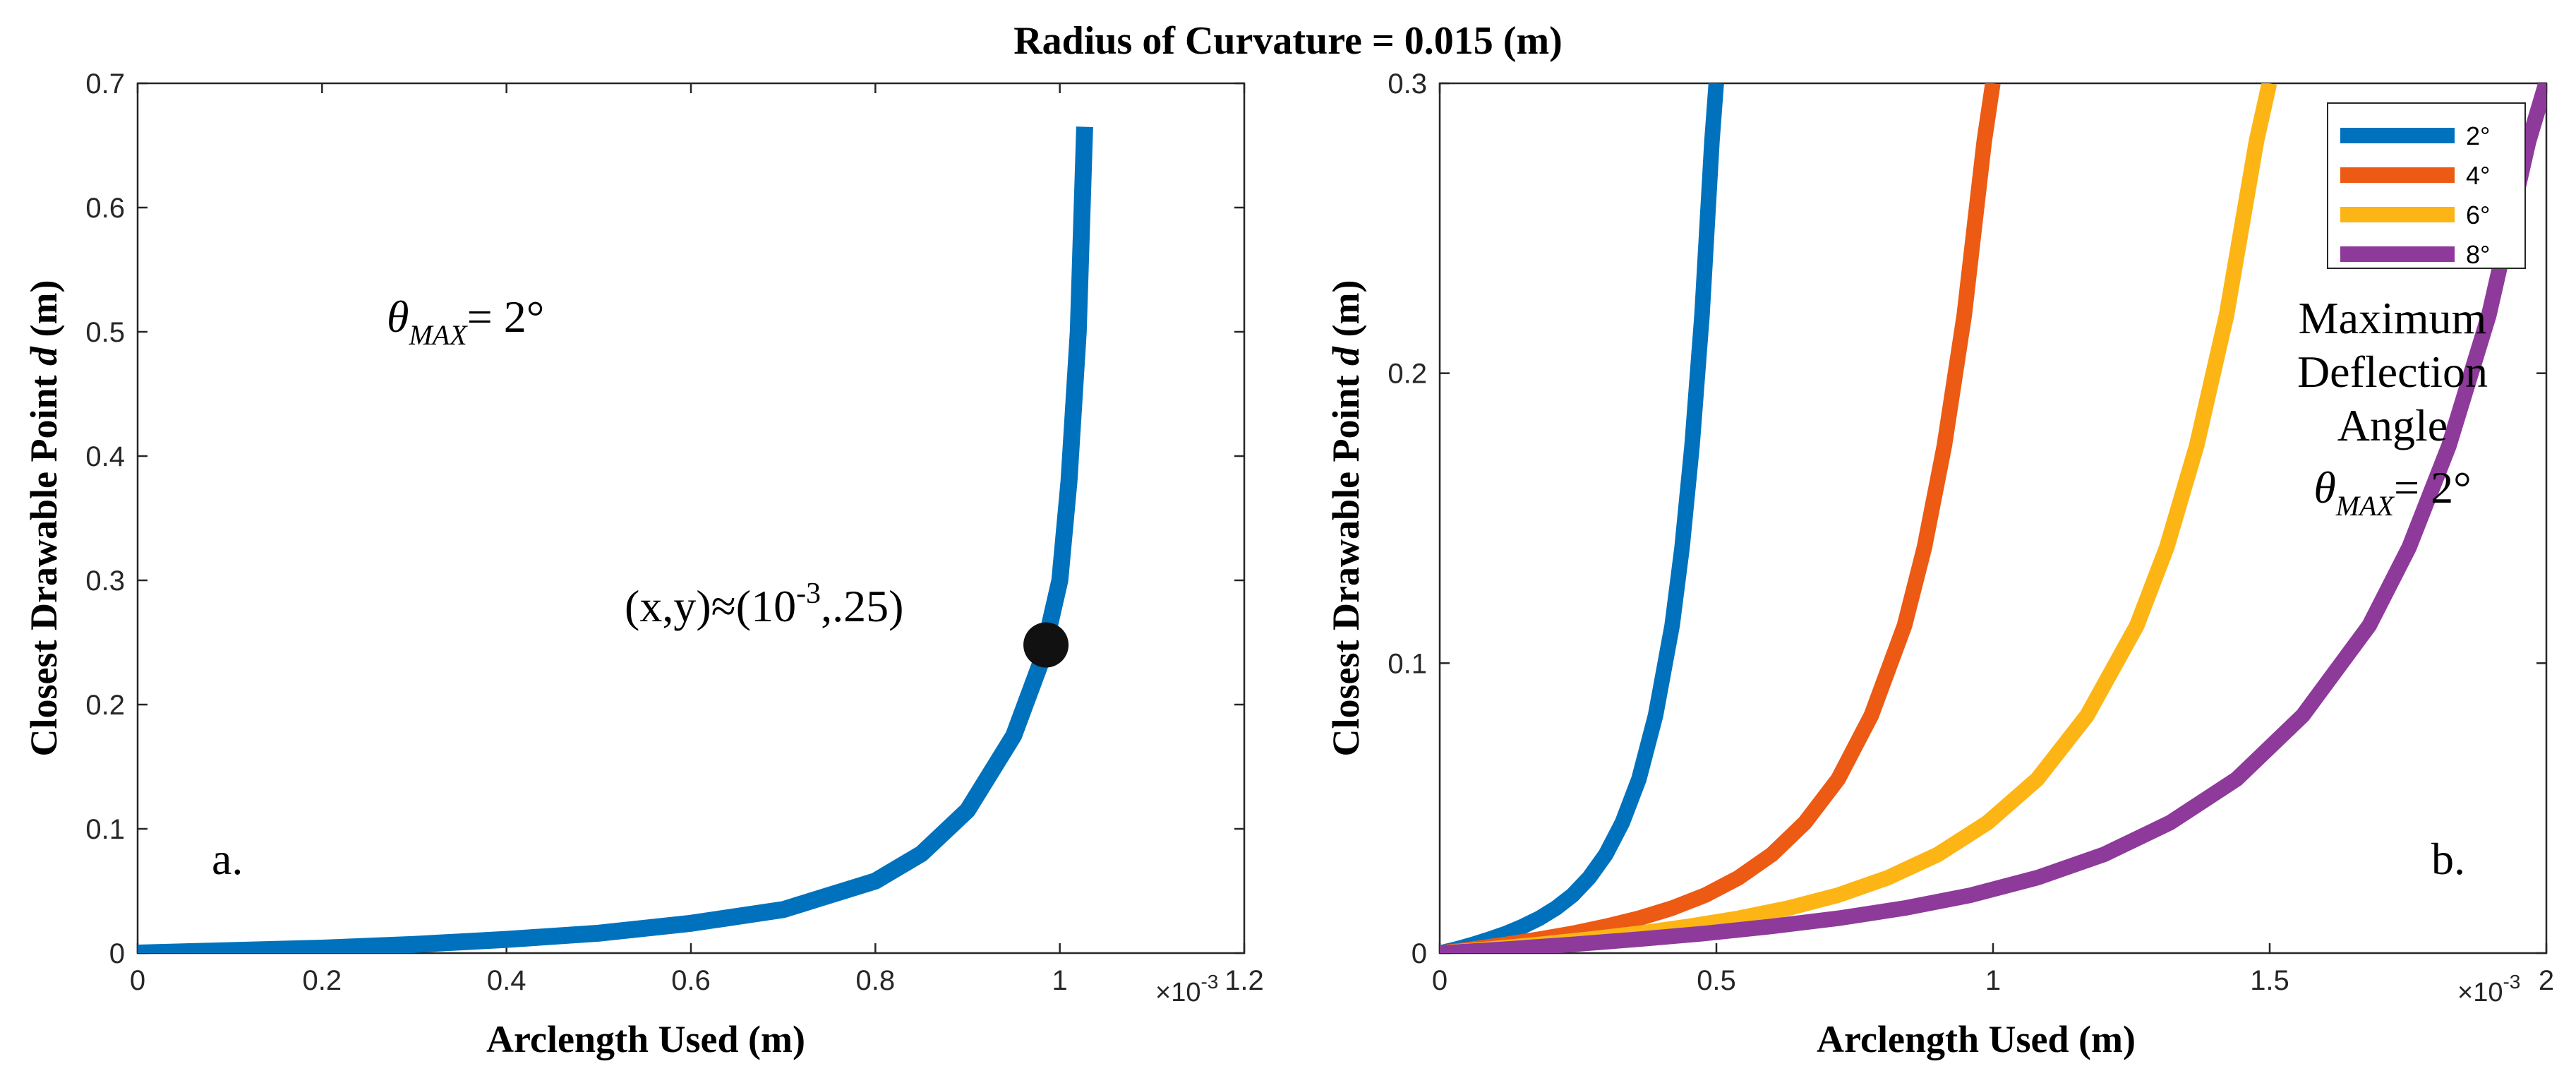 The image size is (2576, 1083). What do you see at coordinates (1244, 980) in the screenshot?
I see `panel-a-xtick-label: 1.2` at bounding box center [1244, 980].